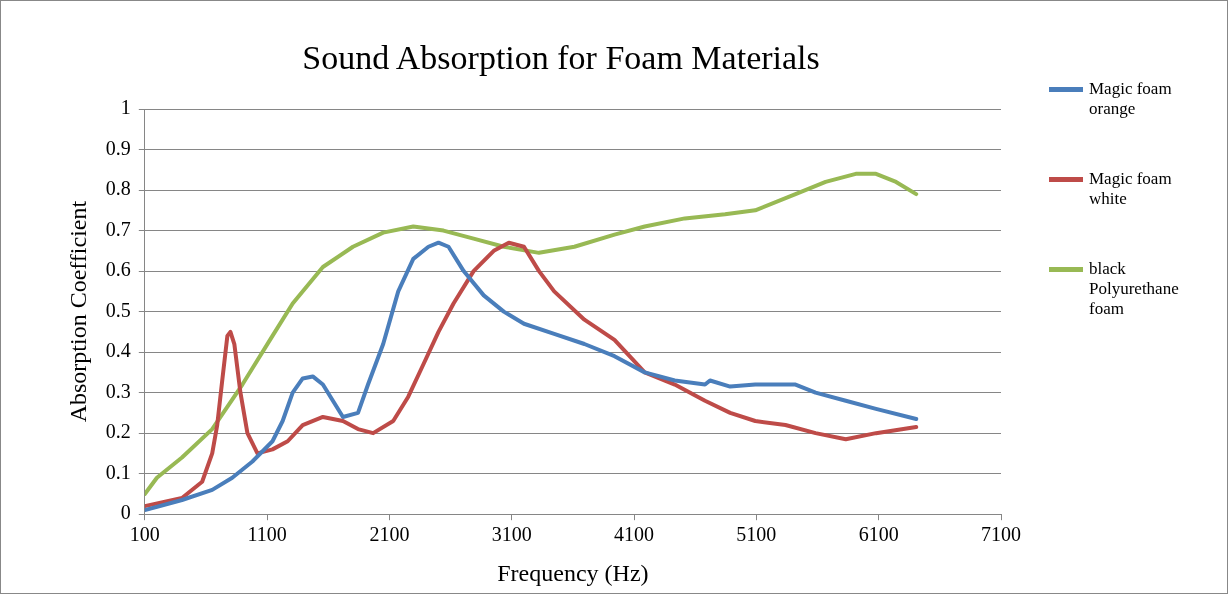 This screenshot has height=594, width=1228. I want to click on x-axis-title: Frequency (Hz), so click(573, 572).